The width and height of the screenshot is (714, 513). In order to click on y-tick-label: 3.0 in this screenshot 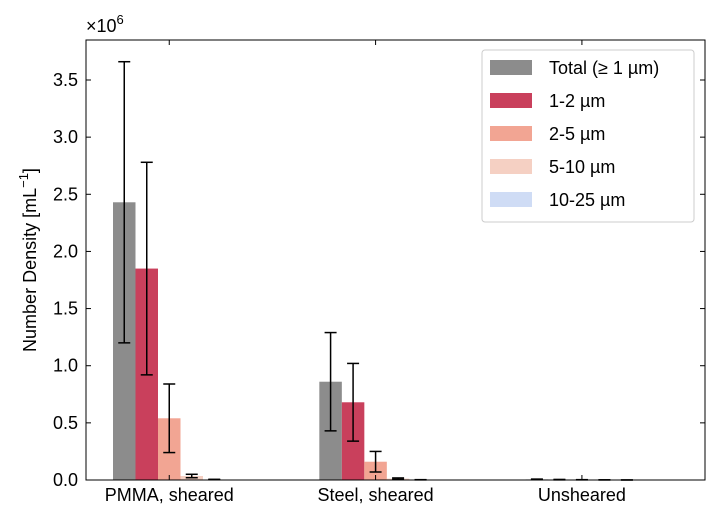, I will do `click(65, 137)`.